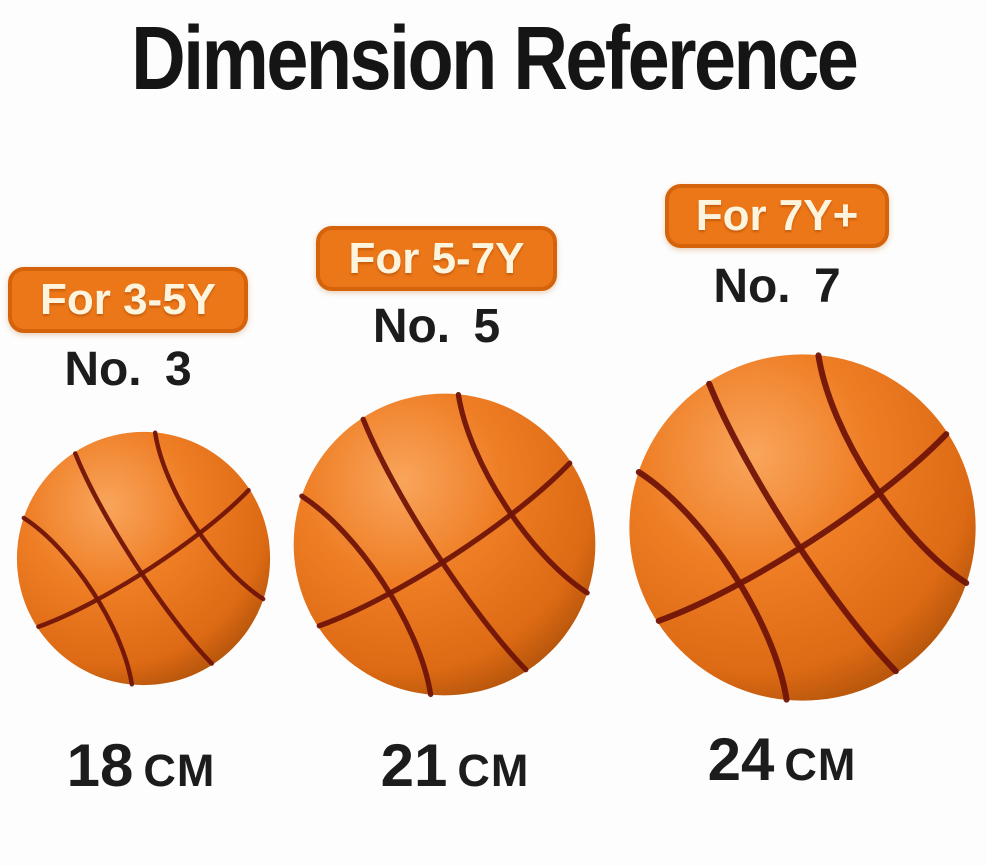 The image size is (987, 866). What do you see at coordinates (455, 766) in the screenshot?
I see `diameter-label-21cm: 21 CM` at bounding box center [455, 766].